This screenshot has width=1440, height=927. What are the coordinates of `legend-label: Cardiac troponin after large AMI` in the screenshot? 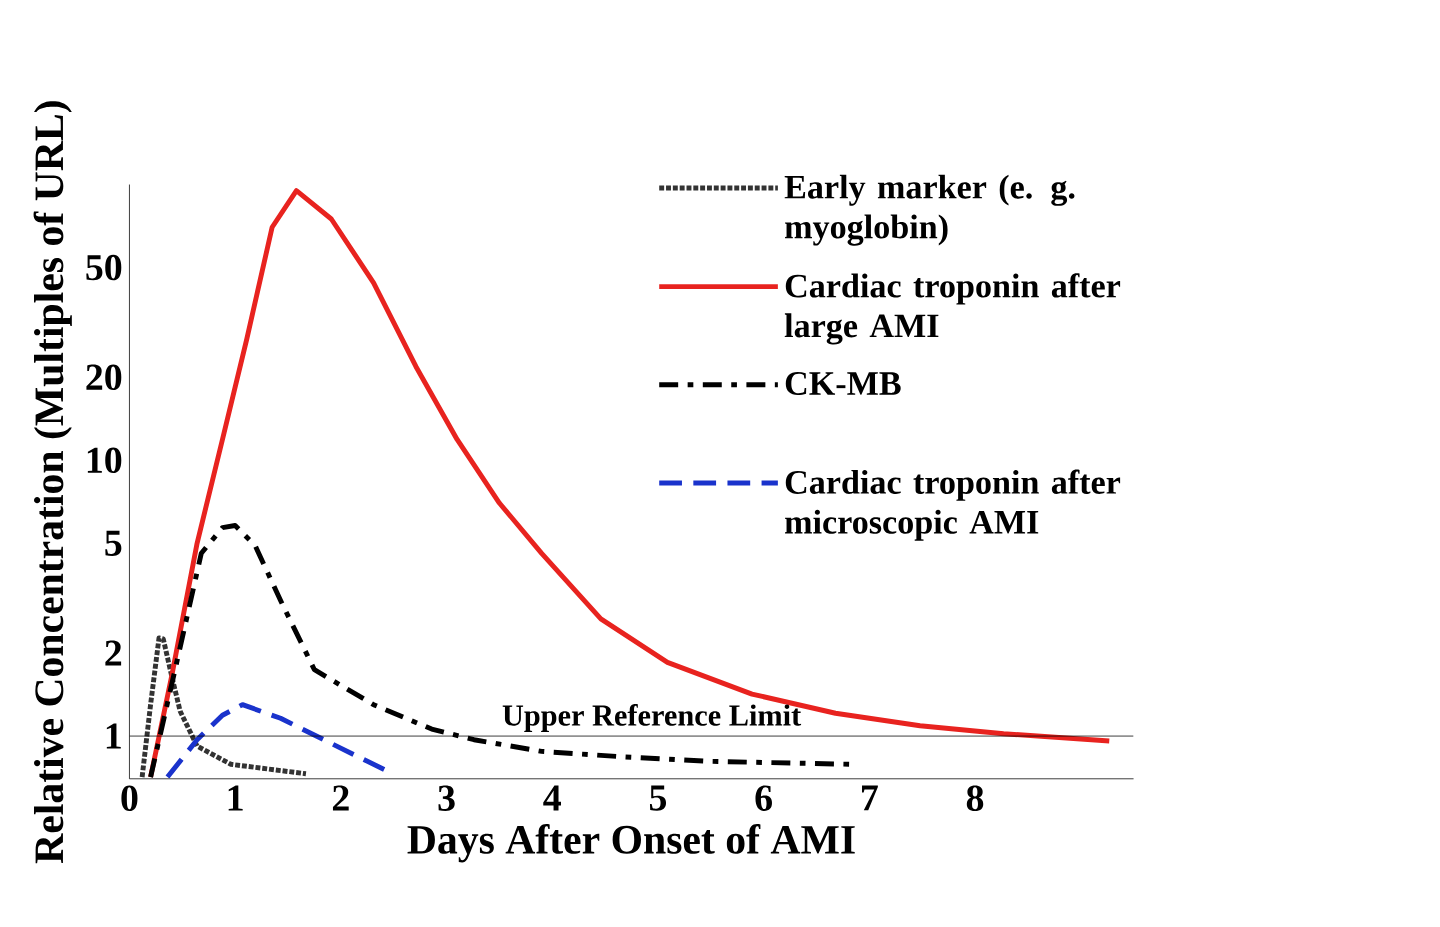 It's located at (952, 309).